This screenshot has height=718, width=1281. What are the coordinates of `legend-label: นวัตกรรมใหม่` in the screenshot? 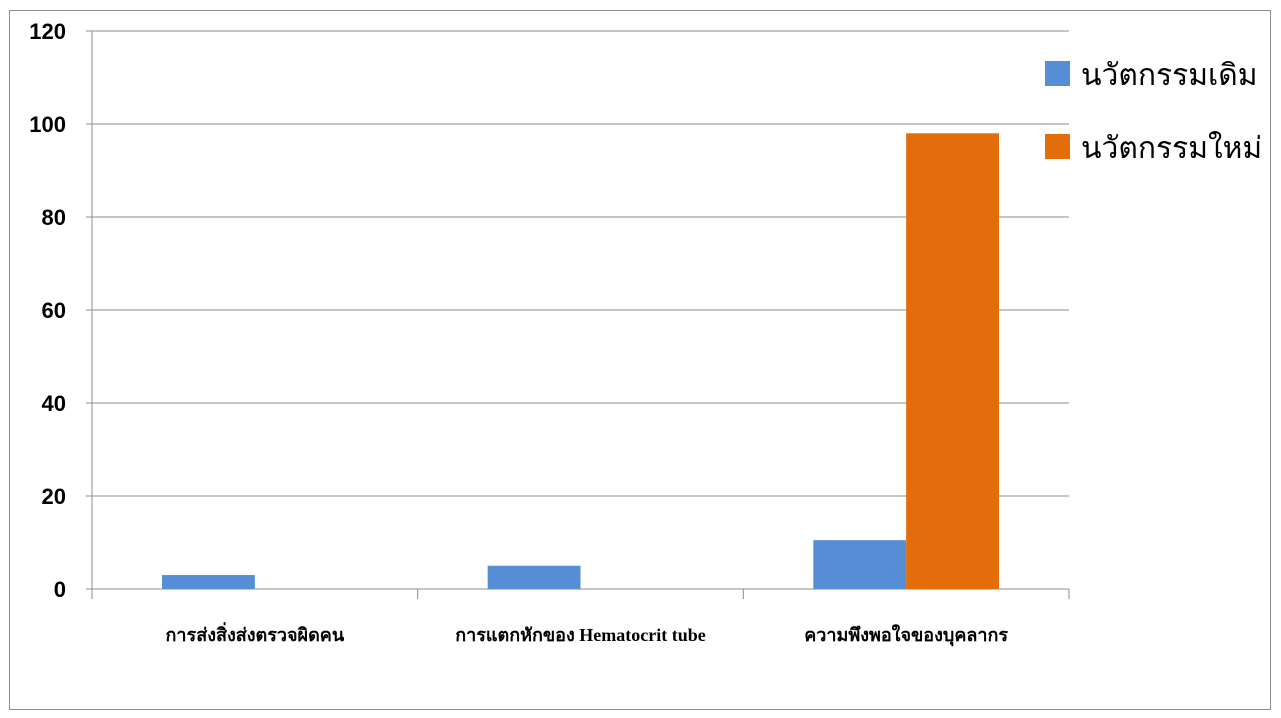 It's located at (1171, 148).